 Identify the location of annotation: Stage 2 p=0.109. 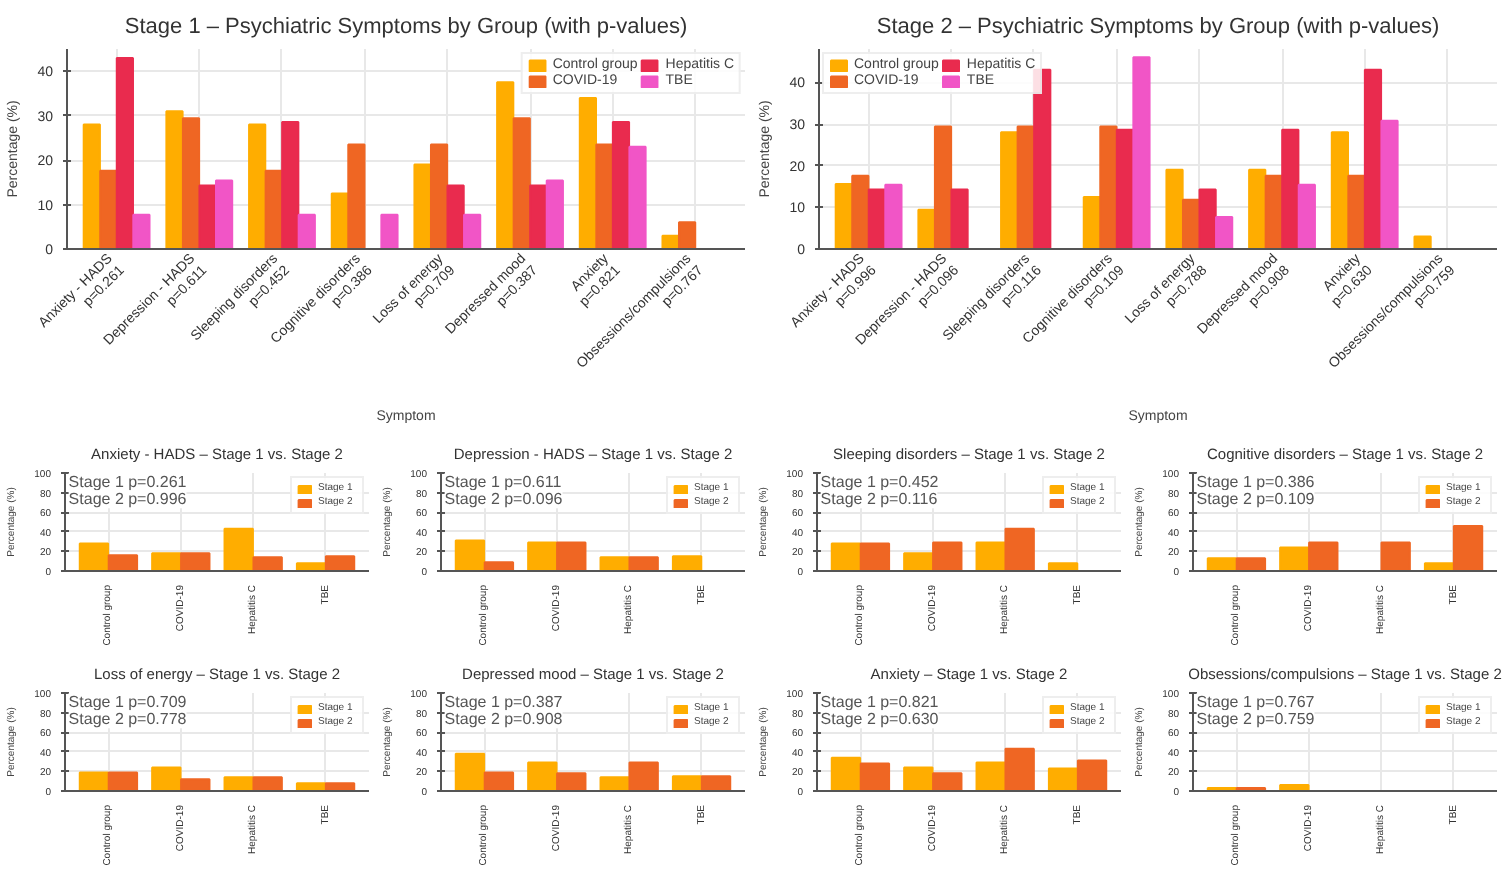
(1256, 499).